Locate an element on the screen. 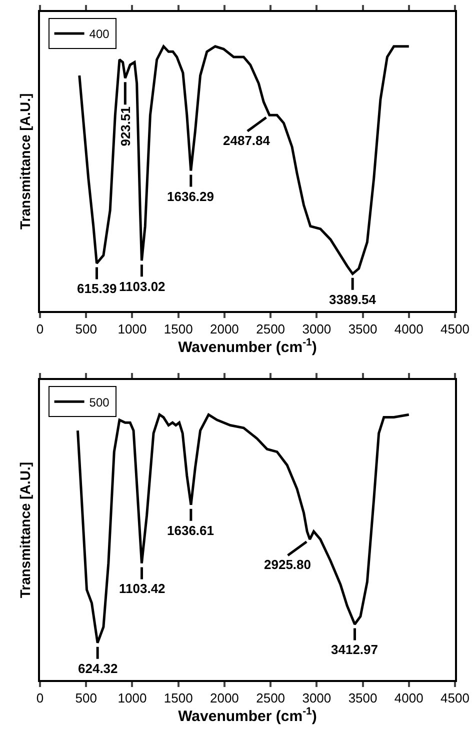 The image size is (474, 737). annotation: 624.32 is located at coordinates (98, 668).